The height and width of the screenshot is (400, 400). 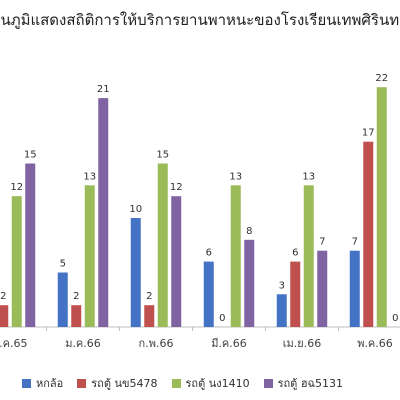 What do you see at coordinates (302, 343) in the screenshot?
I see `x-tick-label: เม.ย.66` at bounding box center [302, 343].